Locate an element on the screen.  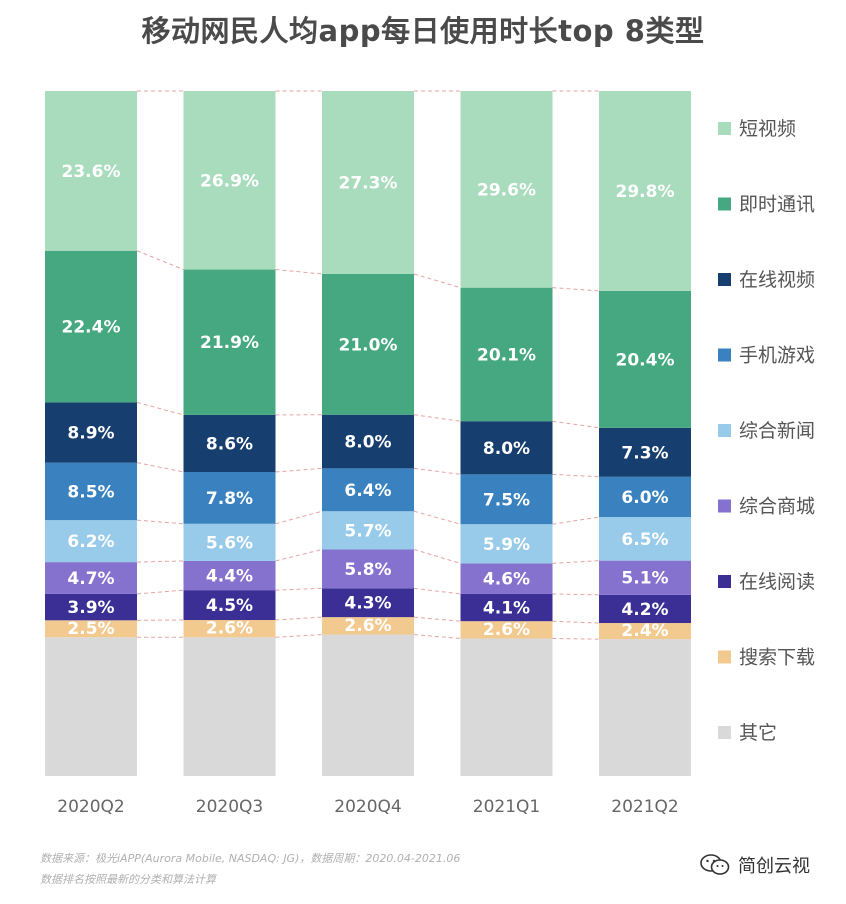
data-label: 6.2% is located at coordinates (90, 542).